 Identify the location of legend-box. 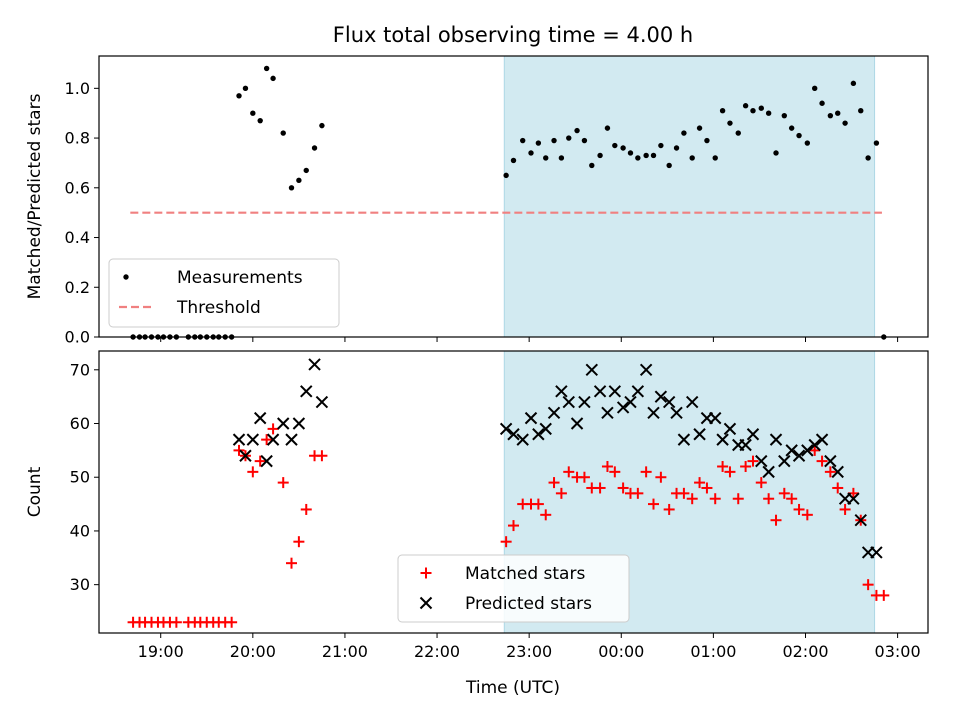
(224, 293).